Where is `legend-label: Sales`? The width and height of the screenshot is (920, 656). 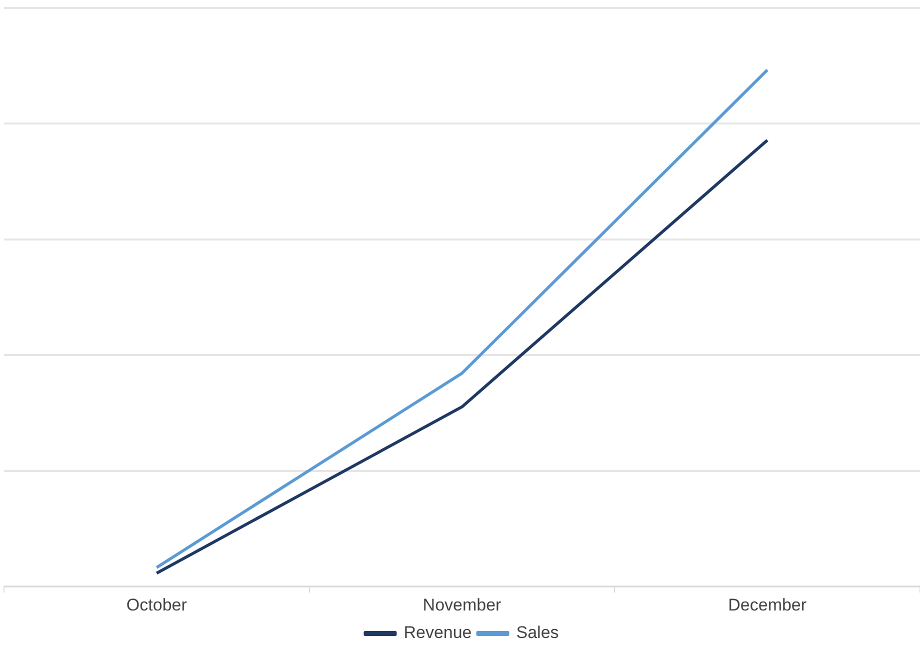
legend-label: Sales is located at coordinates (537, 632).